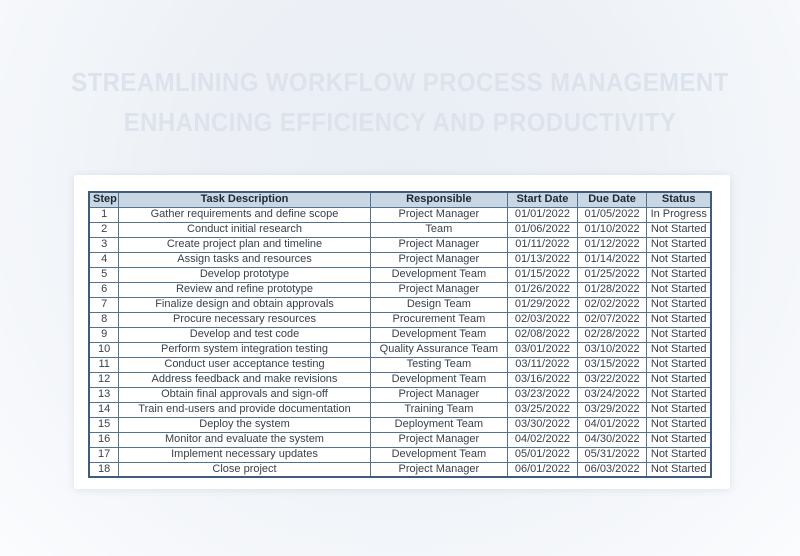  What do you see at coordinates (542, 274) in the screenshot?
I see `table-cell: 01/15/2022` at bounding box center [542, 274].